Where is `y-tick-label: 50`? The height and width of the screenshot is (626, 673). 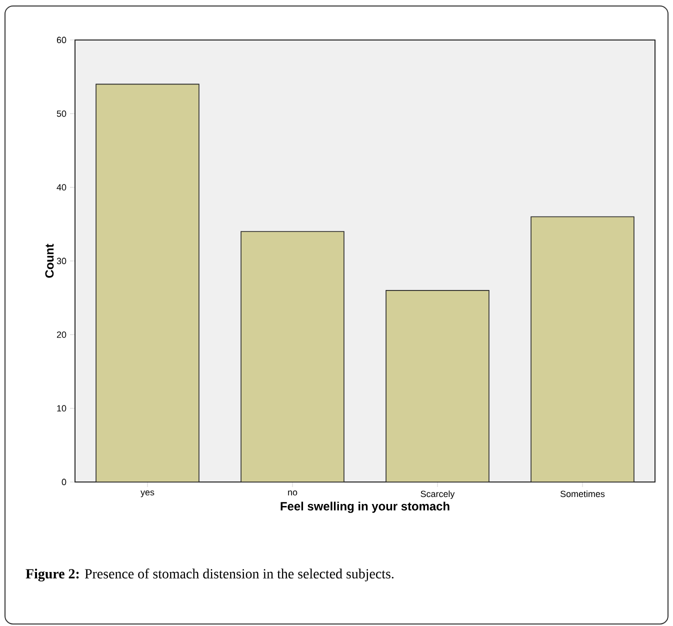
y-tick-label: 50 is located at coordinates (61, 113).